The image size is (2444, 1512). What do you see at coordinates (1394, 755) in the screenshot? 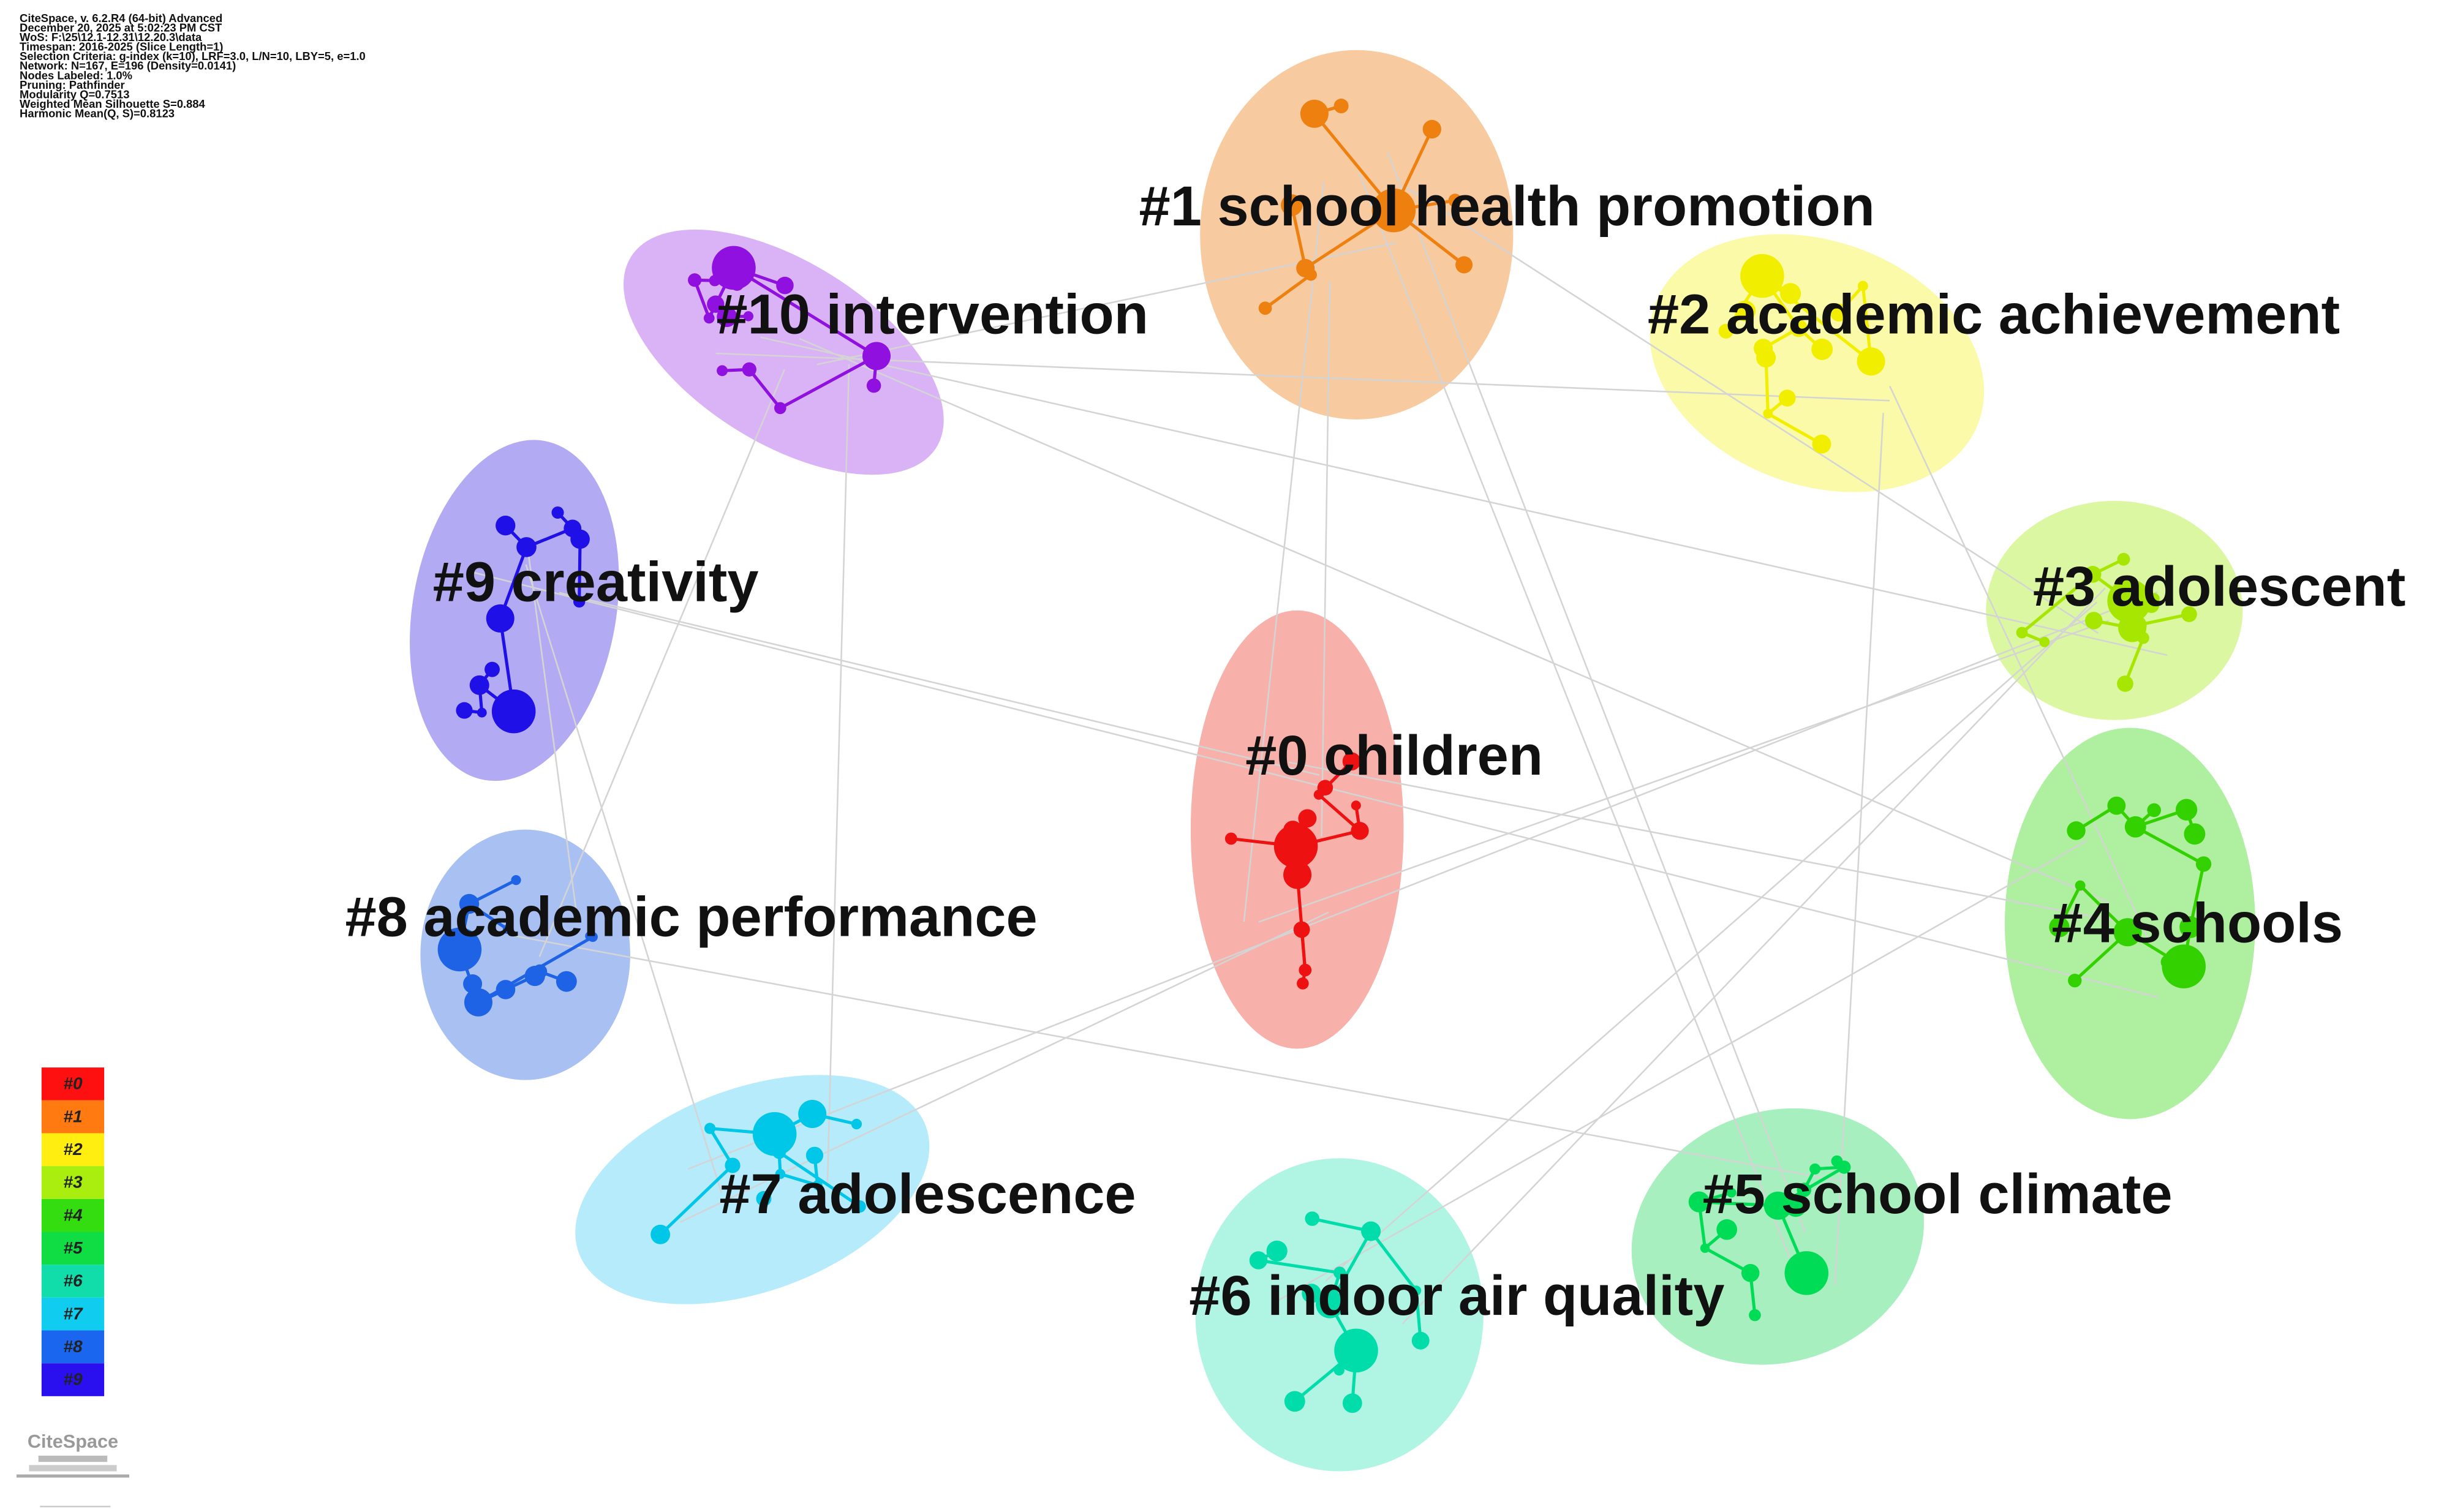
I see `cluster-label: #0 children` at bounding box center [1394, 755].